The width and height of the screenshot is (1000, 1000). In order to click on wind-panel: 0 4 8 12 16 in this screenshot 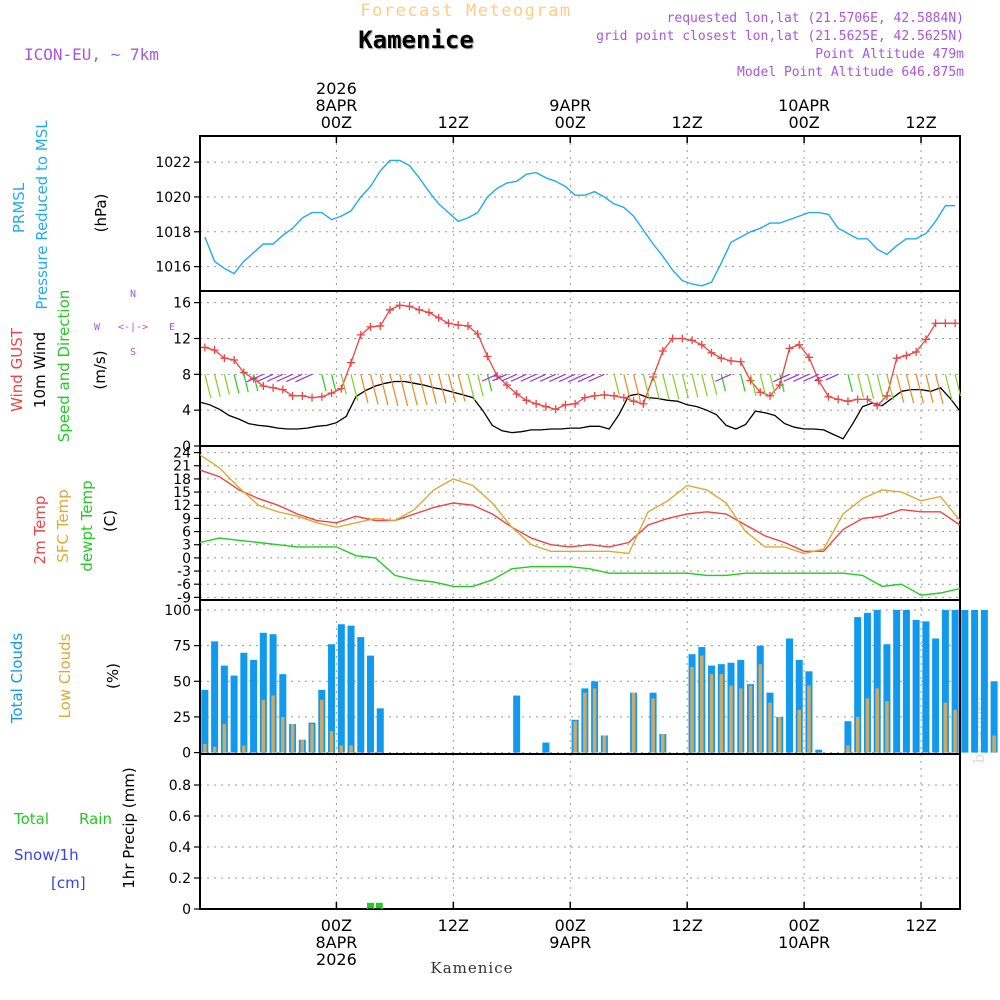, I will do `click(567, 372)`.